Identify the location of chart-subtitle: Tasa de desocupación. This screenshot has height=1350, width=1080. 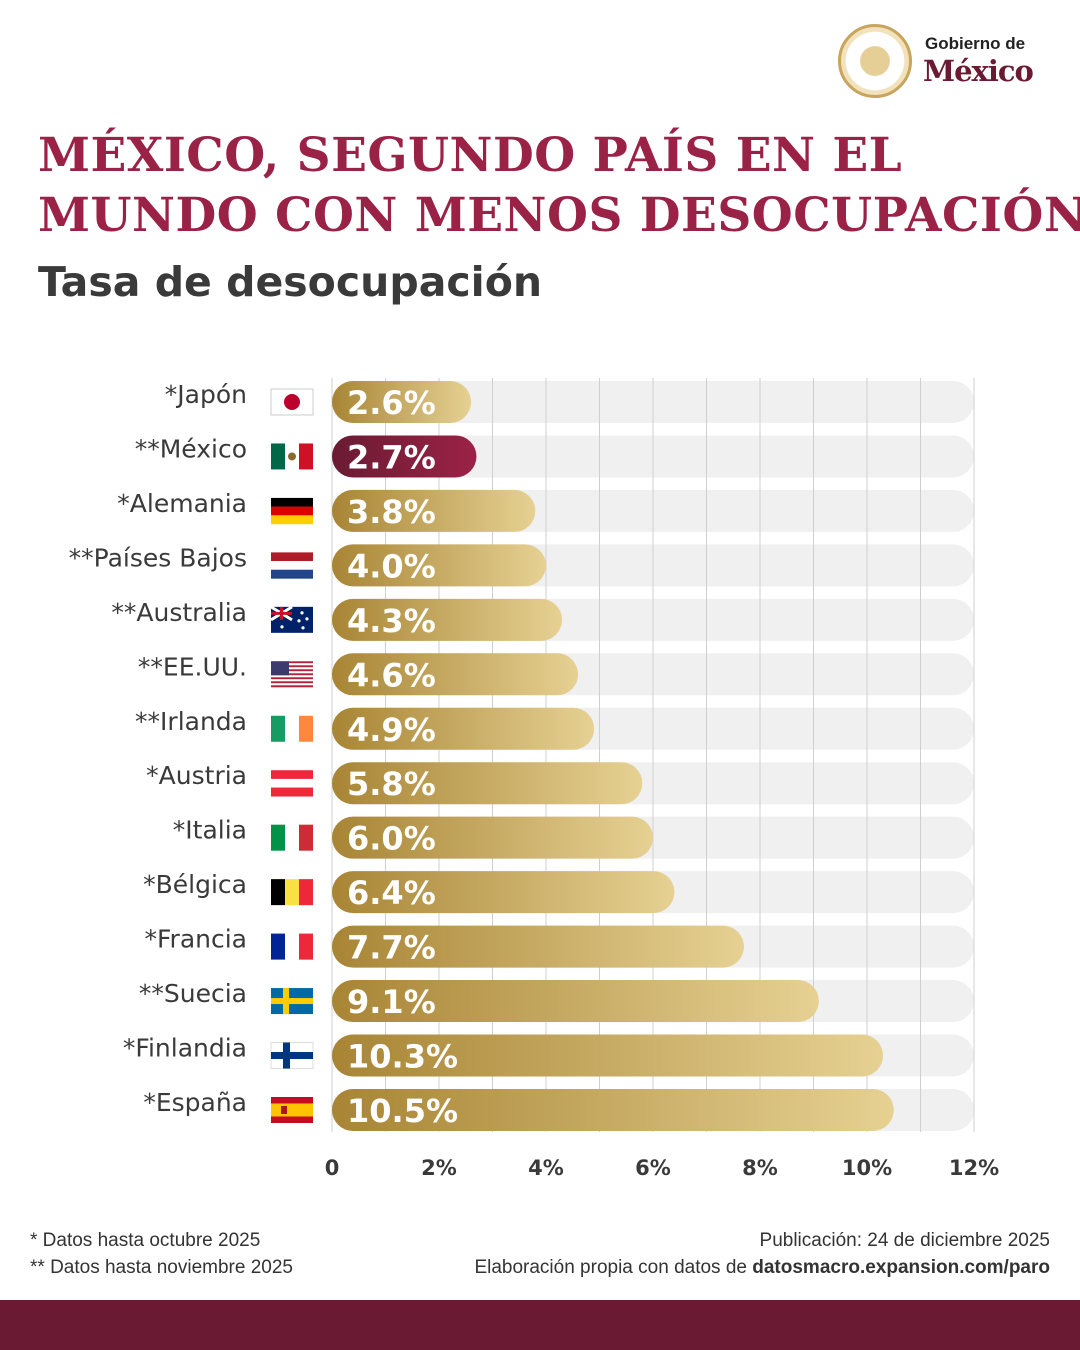
(290, 282).